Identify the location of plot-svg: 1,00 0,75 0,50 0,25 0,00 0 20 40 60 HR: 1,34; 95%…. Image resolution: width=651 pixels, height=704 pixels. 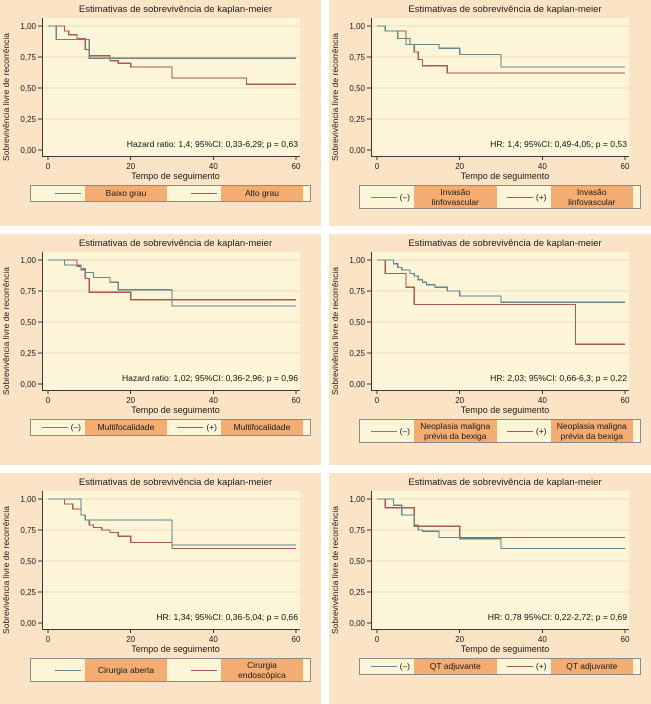
(160, 567).